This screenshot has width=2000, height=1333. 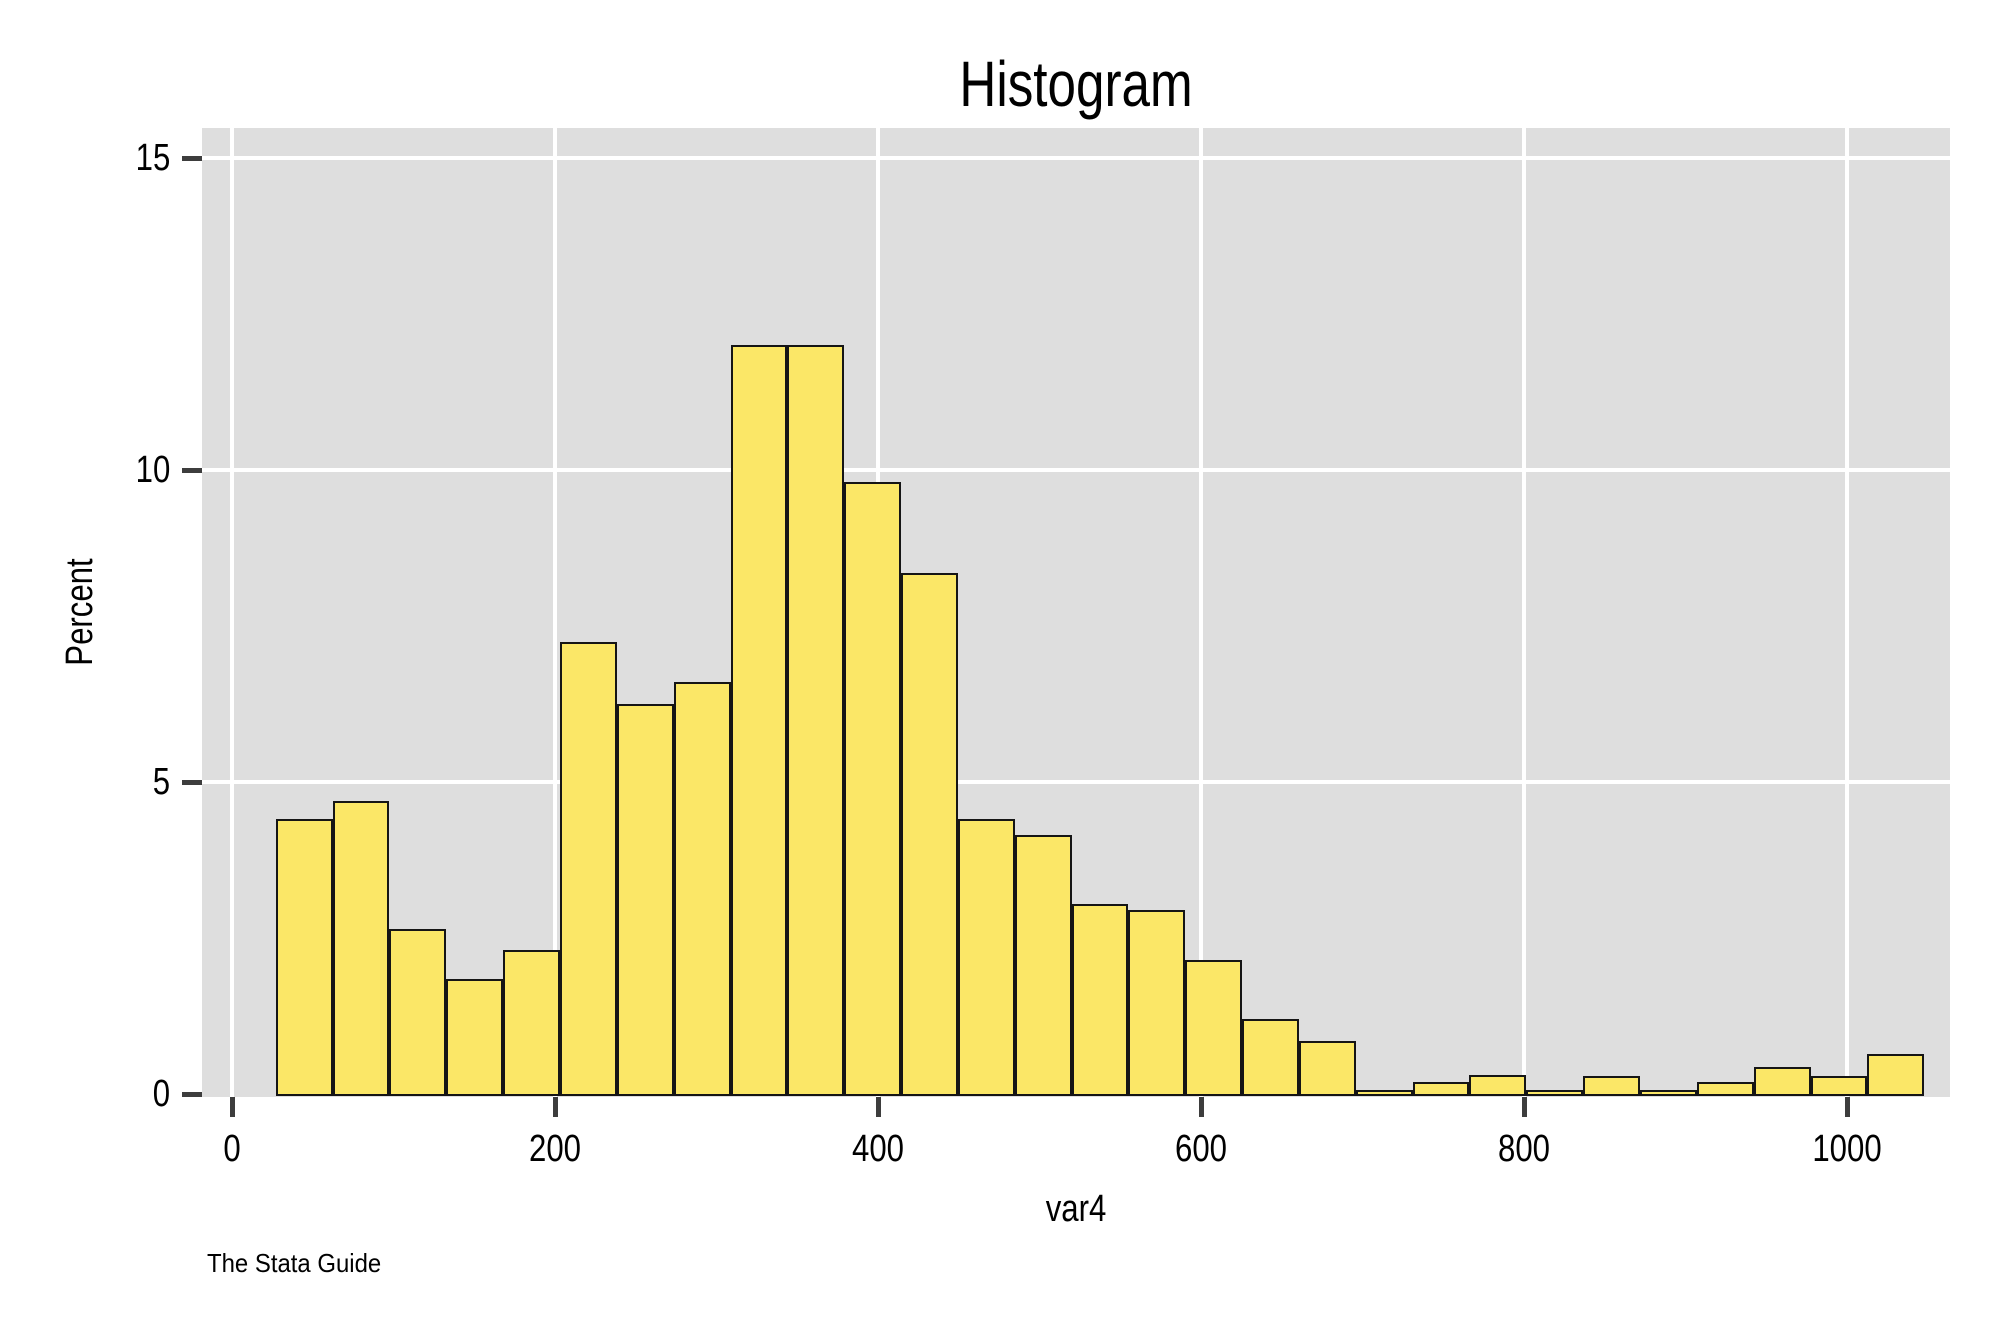 I want to click on y-axis-title: Percent, so click(x=80, y=612).